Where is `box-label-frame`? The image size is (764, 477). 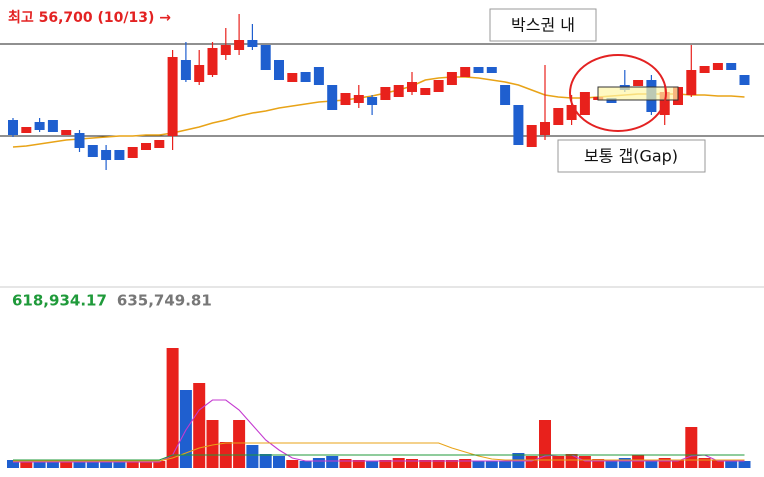 box-label-frame is located at coordinates (543, 25).